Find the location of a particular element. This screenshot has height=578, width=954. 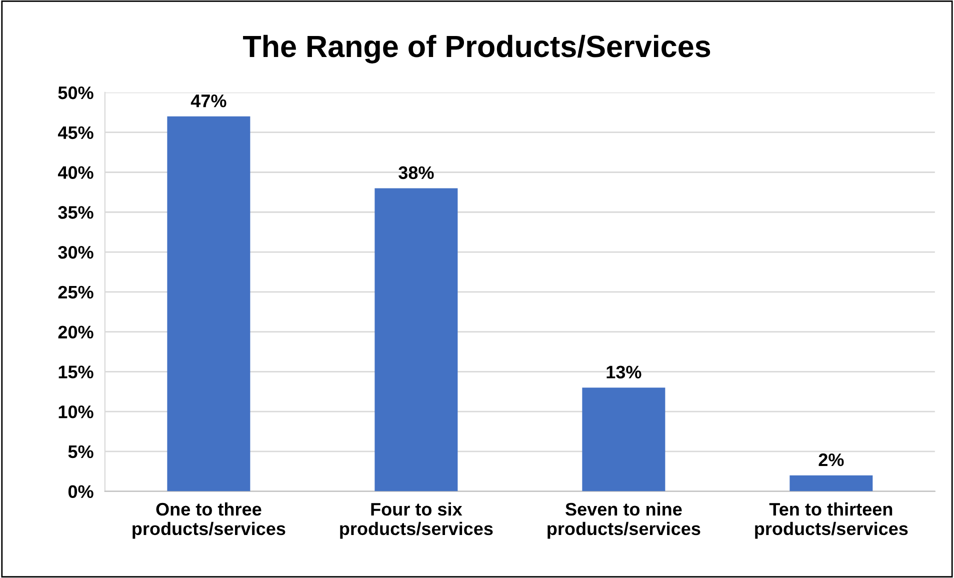

y-tick-label: 10% is located at coordinates (76, 411).